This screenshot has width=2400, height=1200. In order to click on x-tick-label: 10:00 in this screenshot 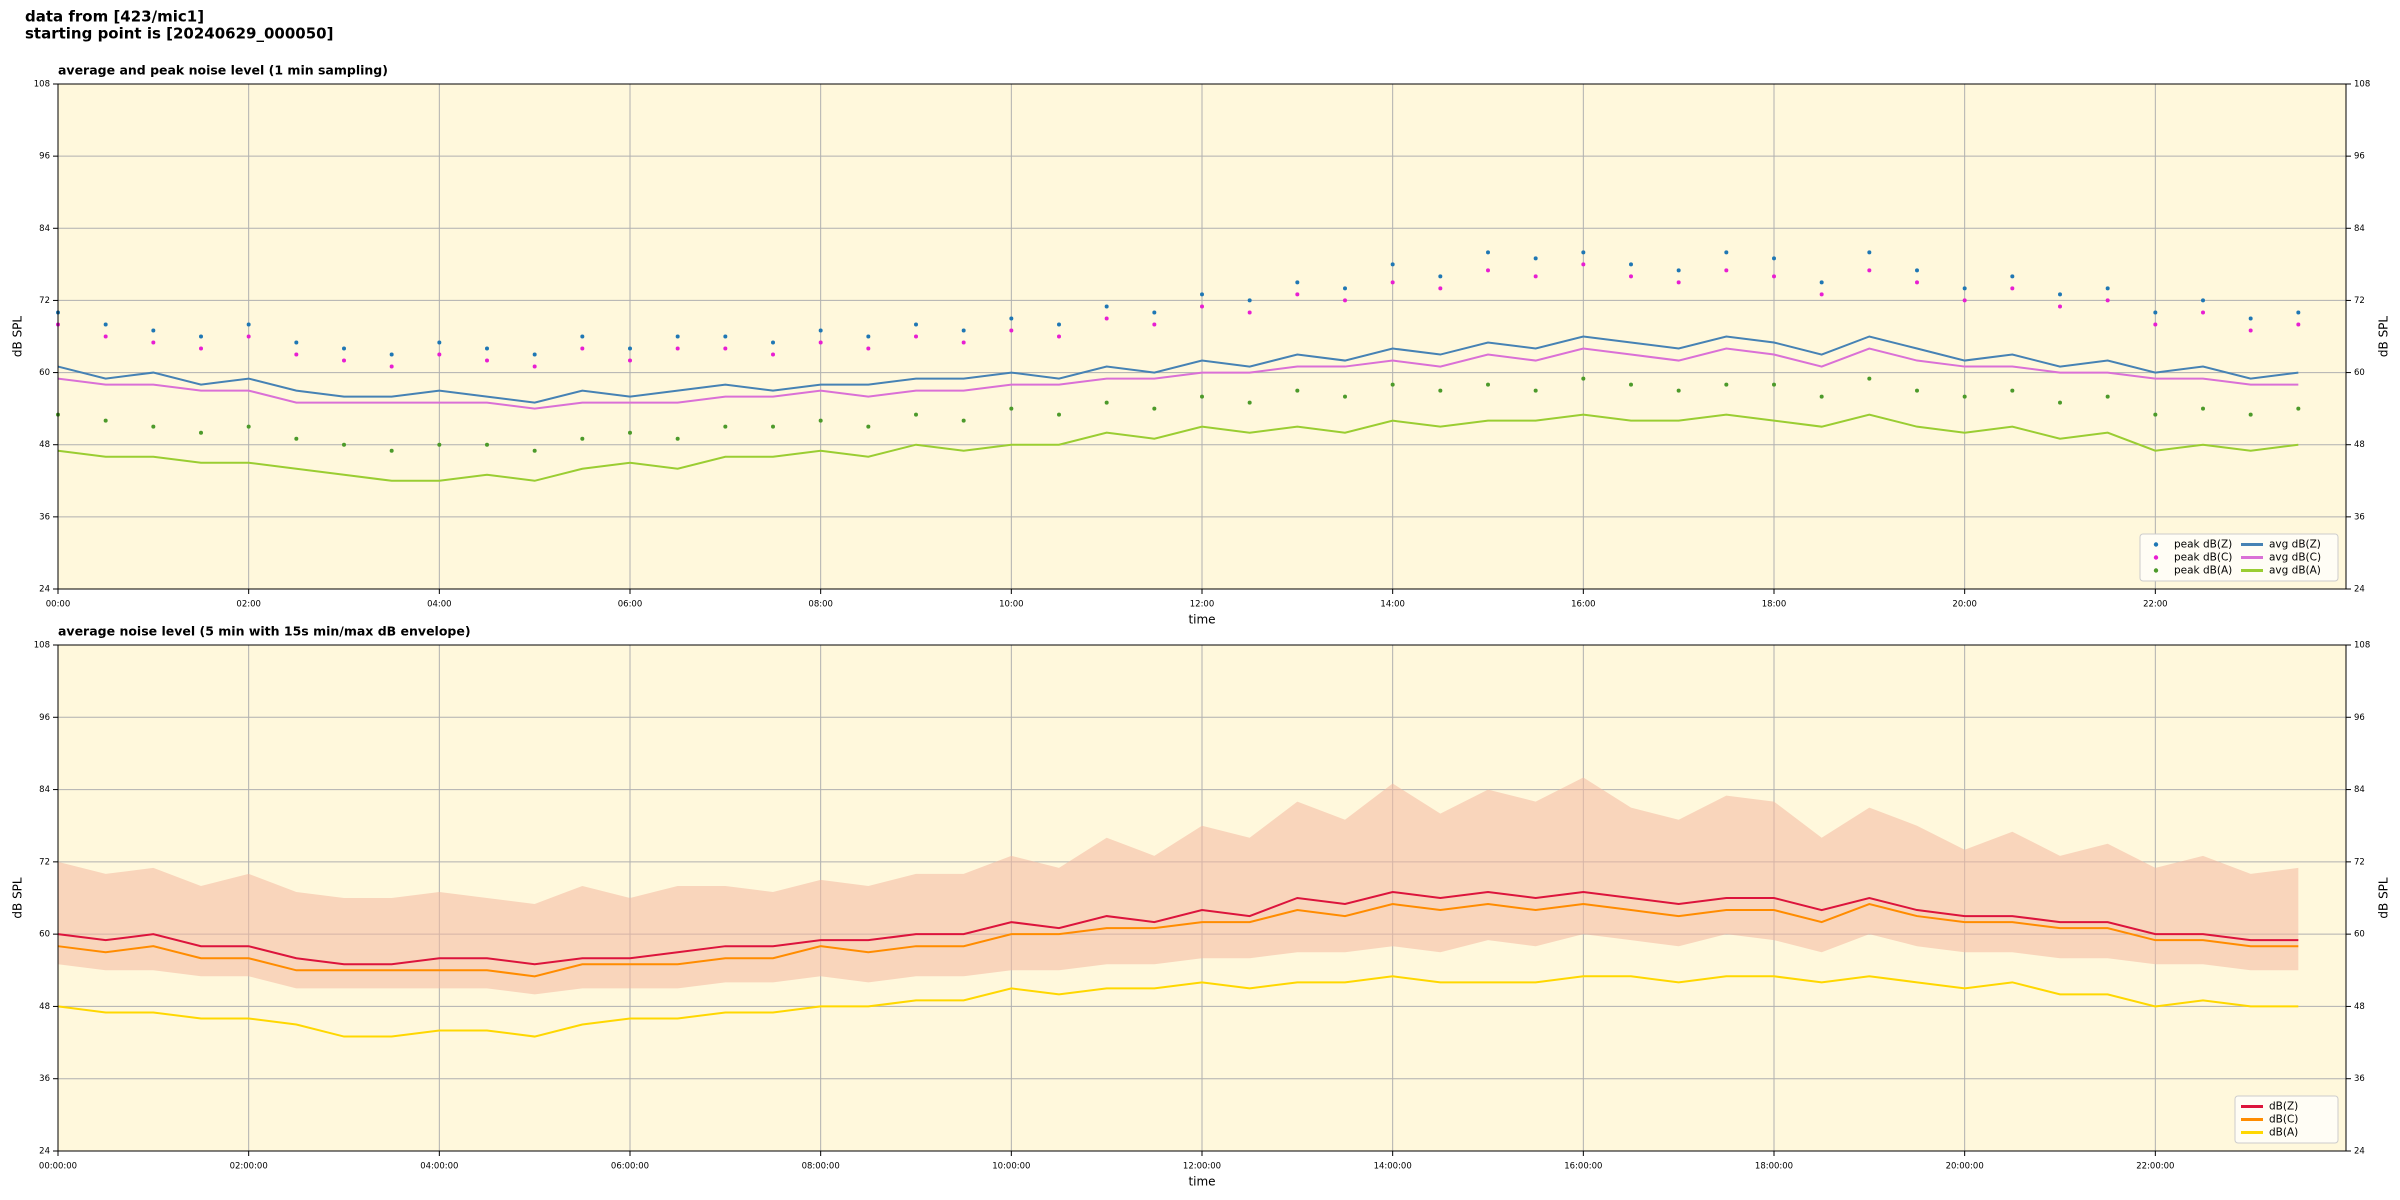, I will do `click(1011, 605)`.